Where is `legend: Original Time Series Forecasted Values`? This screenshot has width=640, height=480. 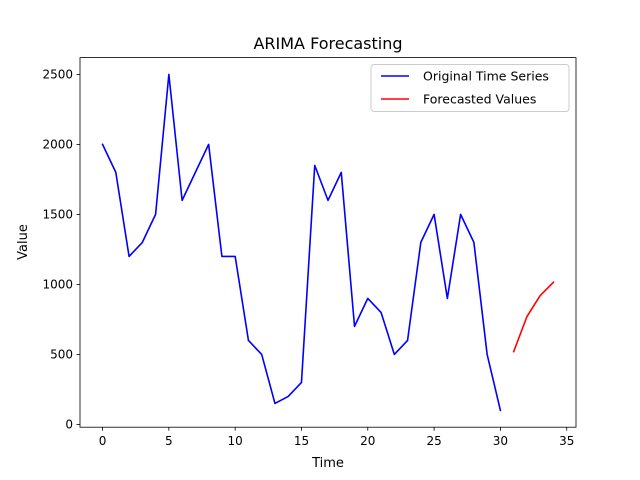
legend: Original Time Series Forecasted Values is located at coordinates (470, 88).